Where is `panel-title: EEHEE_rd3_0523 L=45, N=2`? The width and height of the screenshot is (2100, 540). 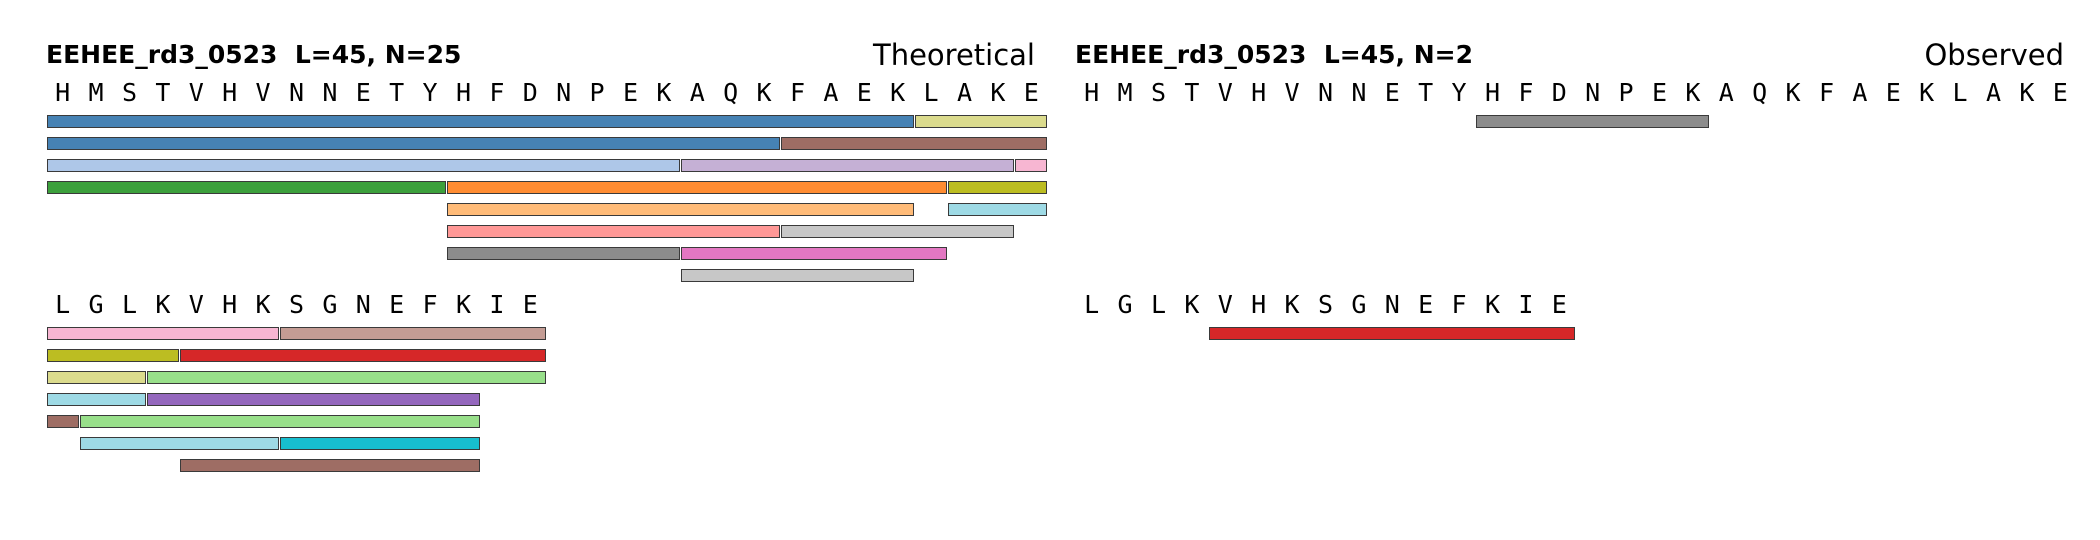 panel-title: EEHEE_rd3_0523 L=45, N=2 is located at coordinates (1274, 54).